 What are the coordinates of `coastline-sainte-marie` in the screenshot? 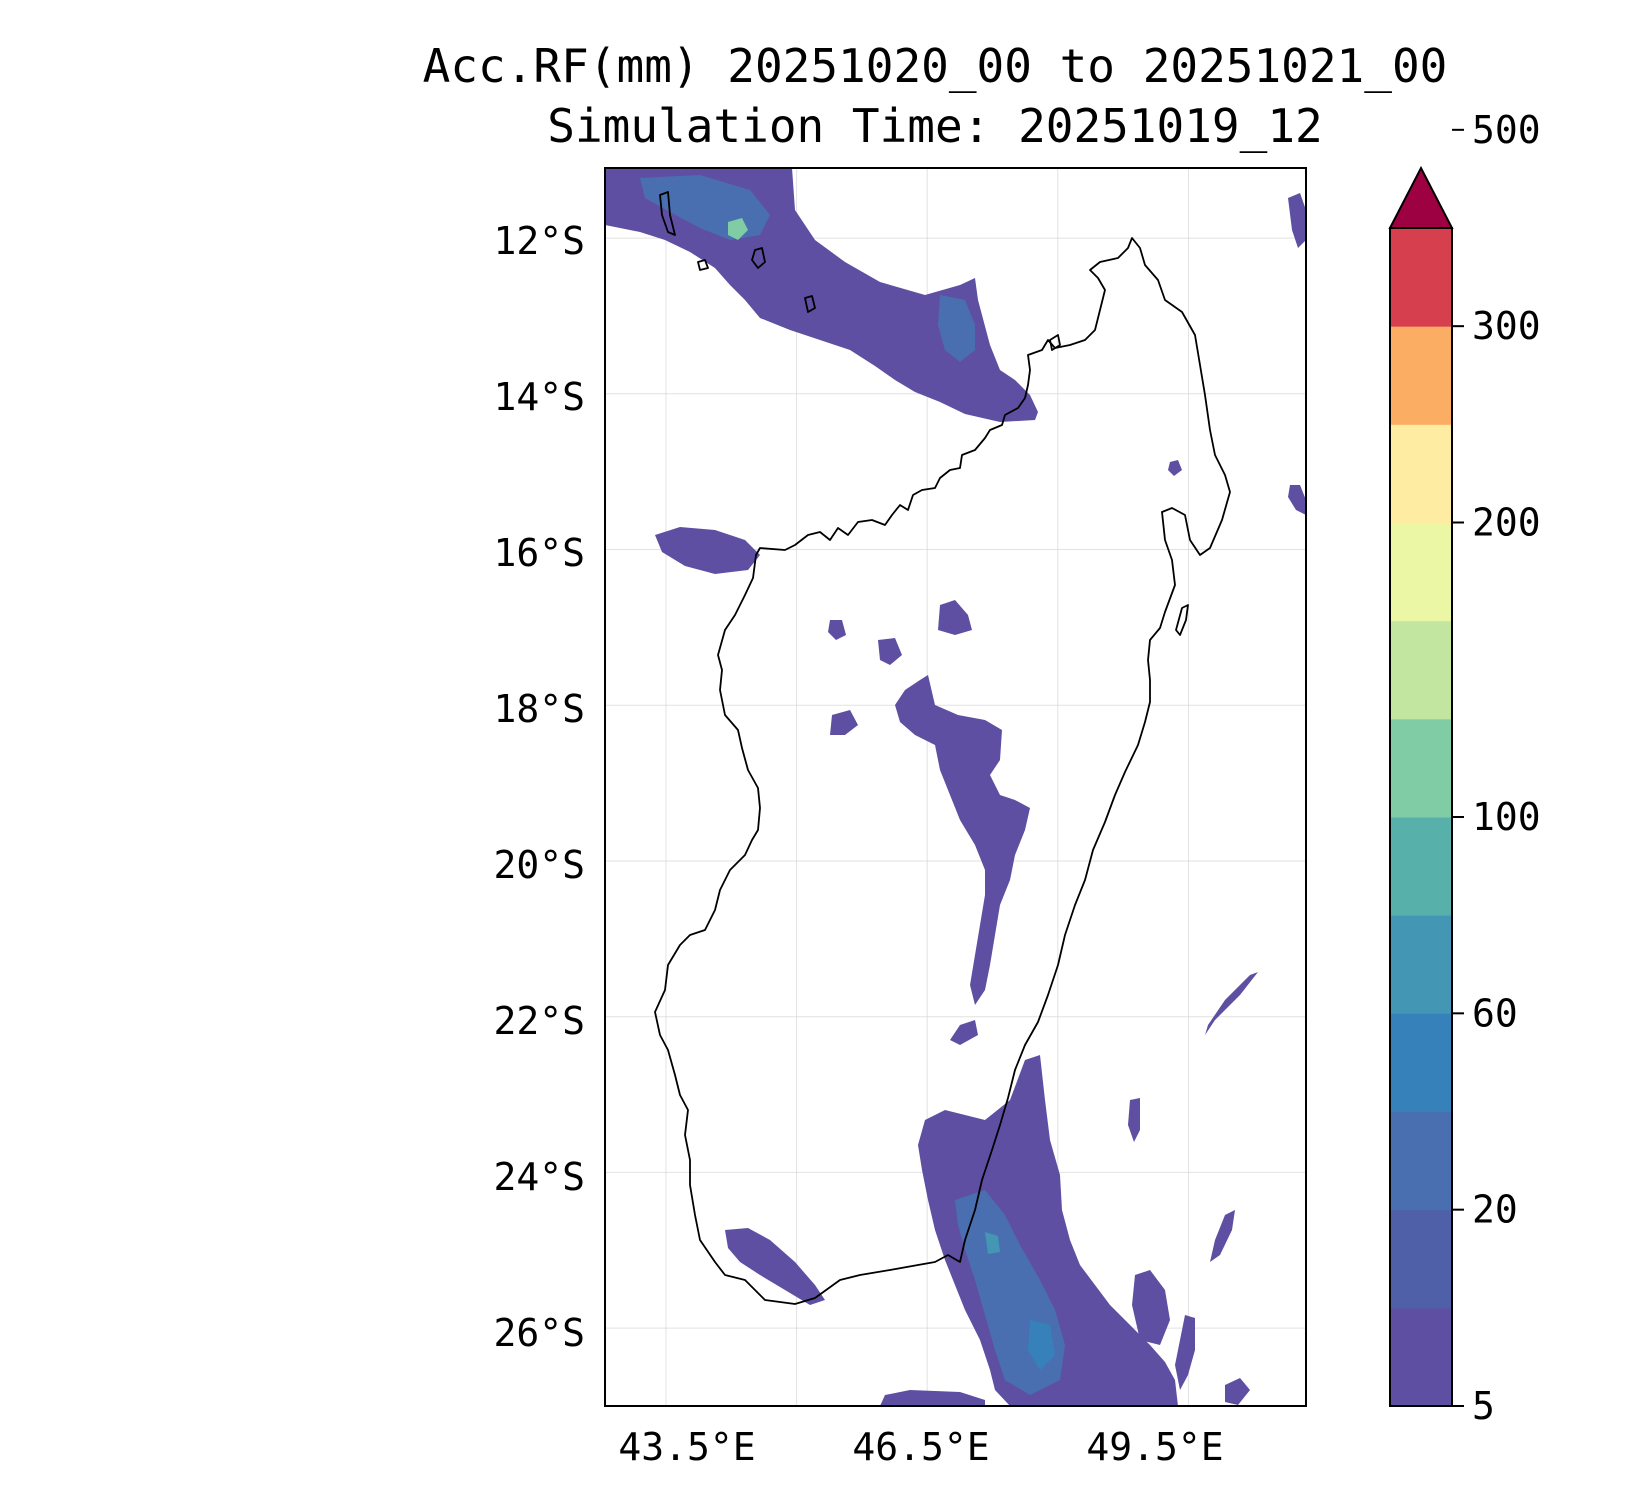 It's located at (1182, 620).